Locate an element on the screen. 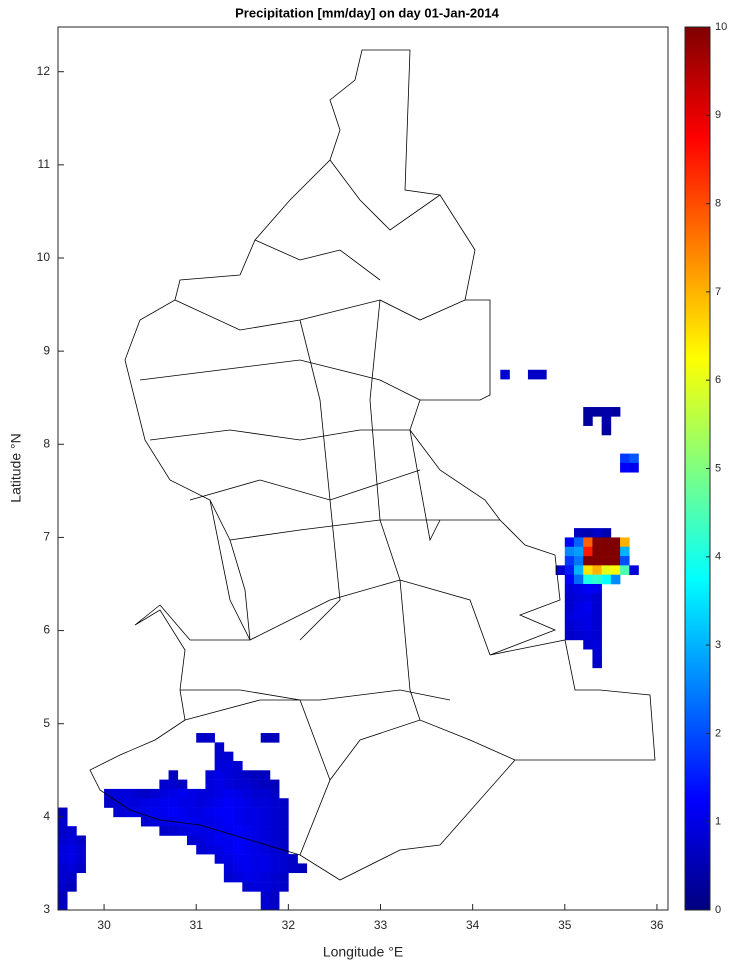 The width and height of the screenshot is (735, 965). y-ticks: 3 4 5 6 7 8 9 10 11 12 is located at coordinates (50, 490).